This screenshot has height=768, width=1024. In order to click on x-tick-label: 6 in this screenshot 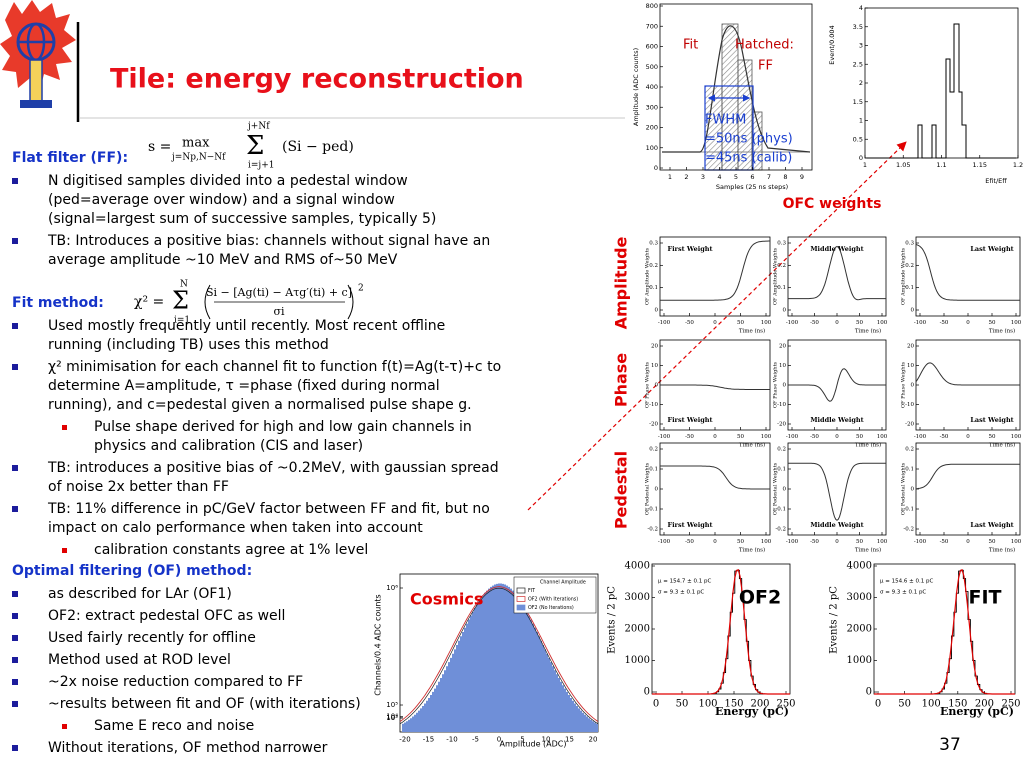, I will do `click(752, 177)`.